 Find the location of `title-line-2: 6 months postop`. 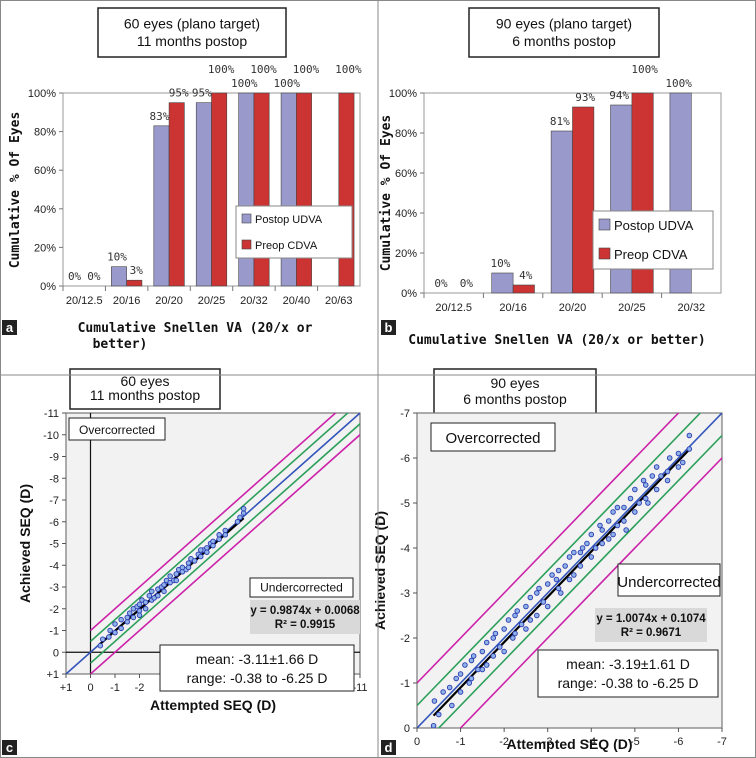

title-line-2: 6 months postop is located at coordinates (515, 399).